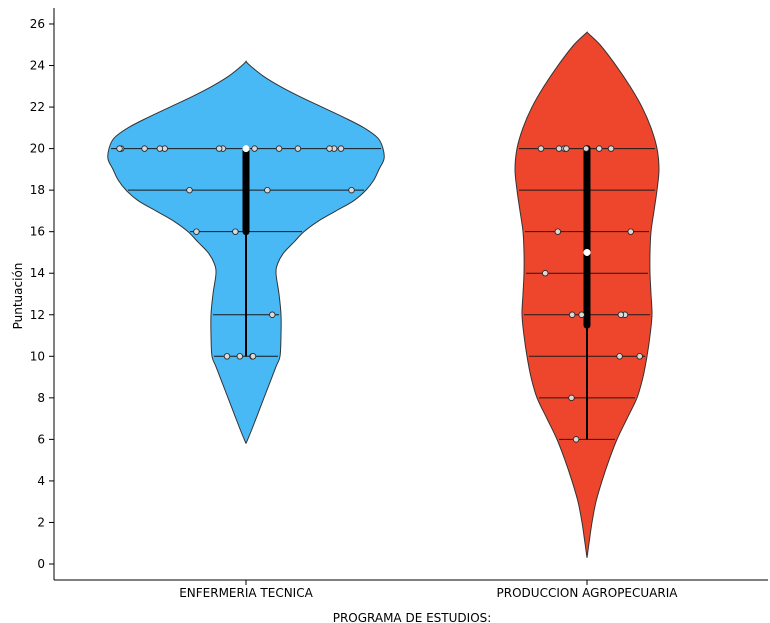  Describe the element at coordinates (37, 149) in the screenshot. I see `y-tick-label: 20` at that location.